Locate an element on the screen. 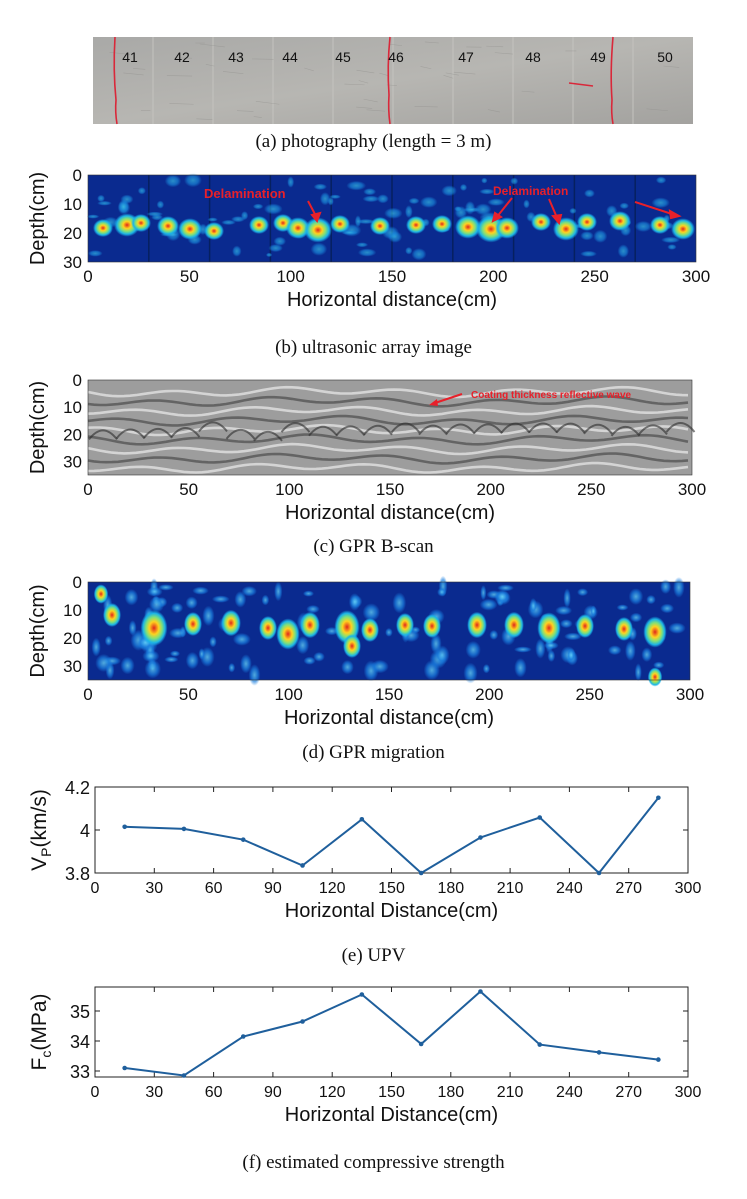 Image resolution: width=747 pixels, height=1199 pixels. coating-arrowhead is located at coordinates (433, 402).